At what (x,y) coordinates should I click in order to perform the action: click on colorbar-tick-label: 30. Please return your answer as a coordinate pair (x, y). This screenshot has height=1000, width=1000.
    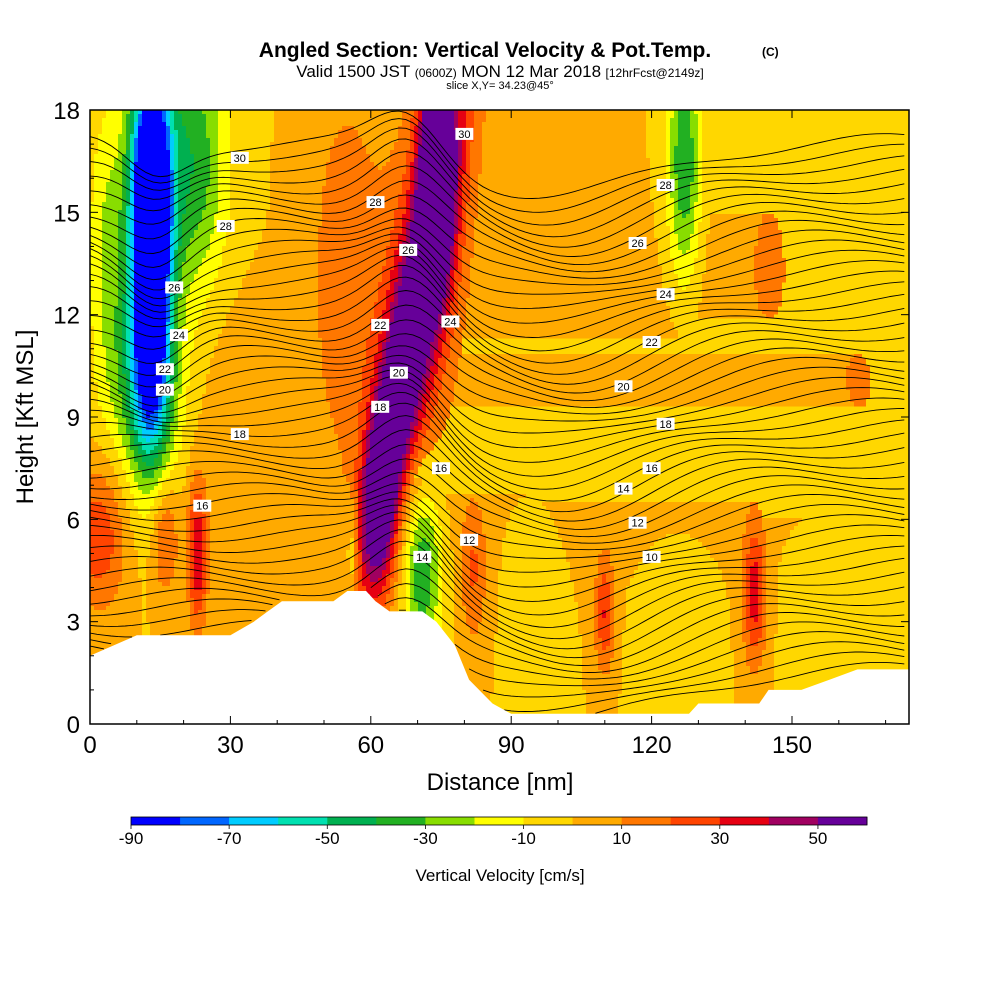
    Looking at the image, I should click on (719, 838).